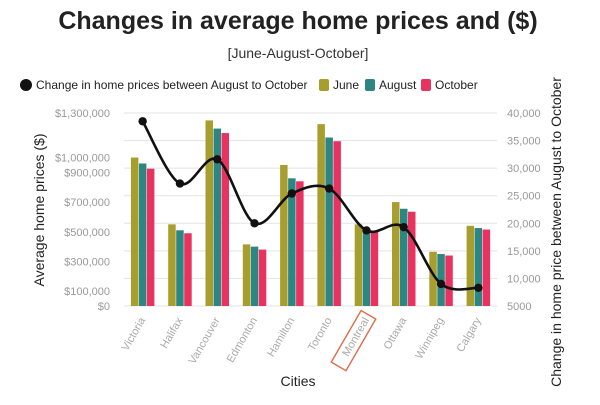  What do you see at coordinates (456, 85) in the screenshot?
I see `legend-label-october: October` at bounding box center [456, 85].